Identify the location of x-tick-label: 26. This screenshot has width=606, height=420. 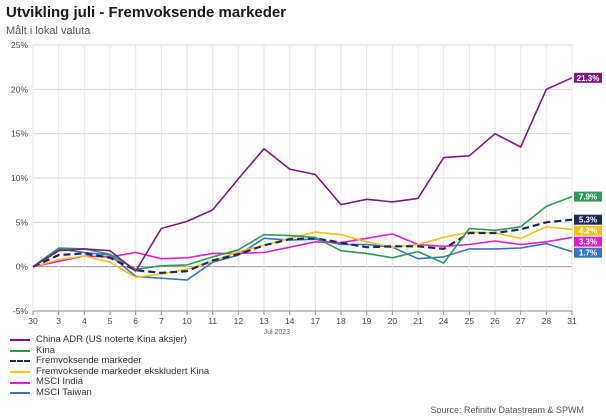
(495, 321).